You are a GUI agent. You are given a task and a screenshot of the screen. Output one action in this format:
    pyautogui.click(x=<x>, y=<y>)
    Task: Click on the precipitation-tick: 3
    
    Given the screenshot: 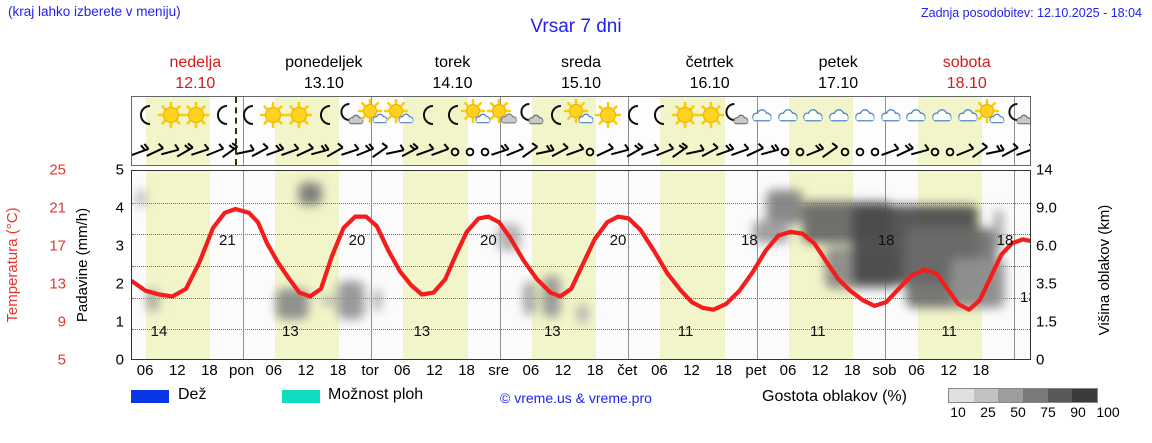 What is the action you would take?
    pyautogui.click(x=119, y=246)
    